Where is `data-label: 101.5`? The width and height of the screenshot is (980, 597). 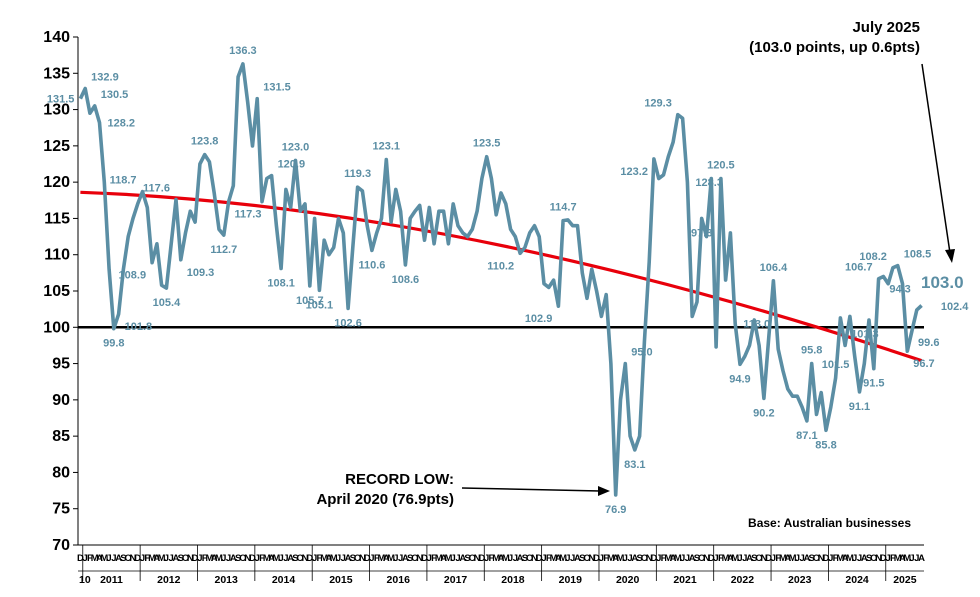
data-label: 101.5 is located at coordinates (836, 365).